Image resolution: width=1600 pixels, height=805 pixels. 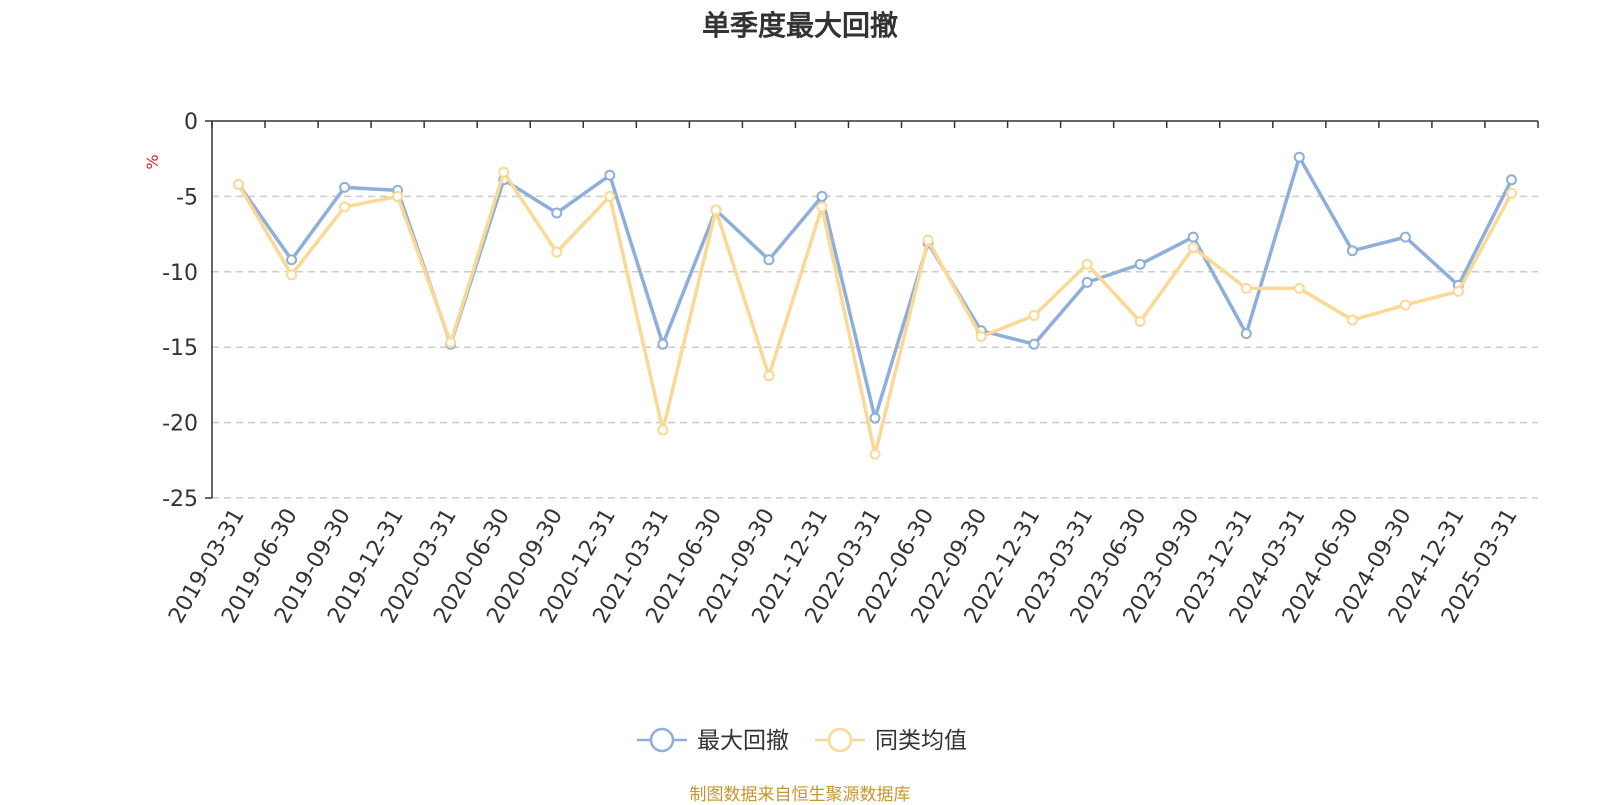 What do you see at coordinates (180, 273) in the screenshot?
I see `y-tick-label: -10` at bounding box center [180, 273].